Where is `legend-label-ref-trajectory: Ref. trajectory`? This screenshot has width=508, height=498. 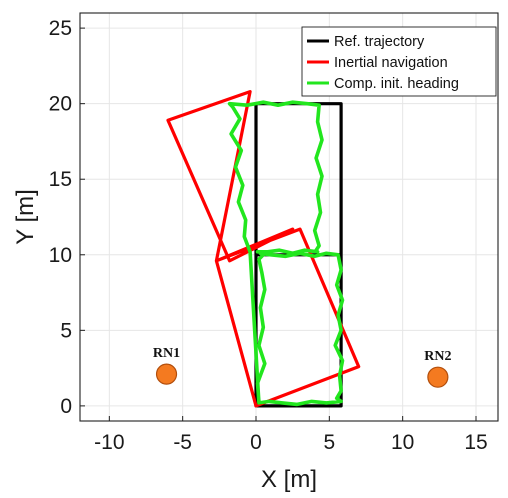
legend-label-ref-trajectory: Ref. trajectory is located at coordinates (379, 42).